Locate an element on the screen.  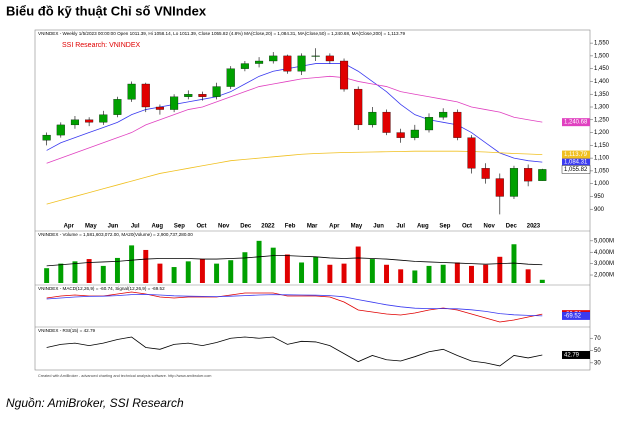
y-tick-label: 4,000M is located at coordinates (604, 253).